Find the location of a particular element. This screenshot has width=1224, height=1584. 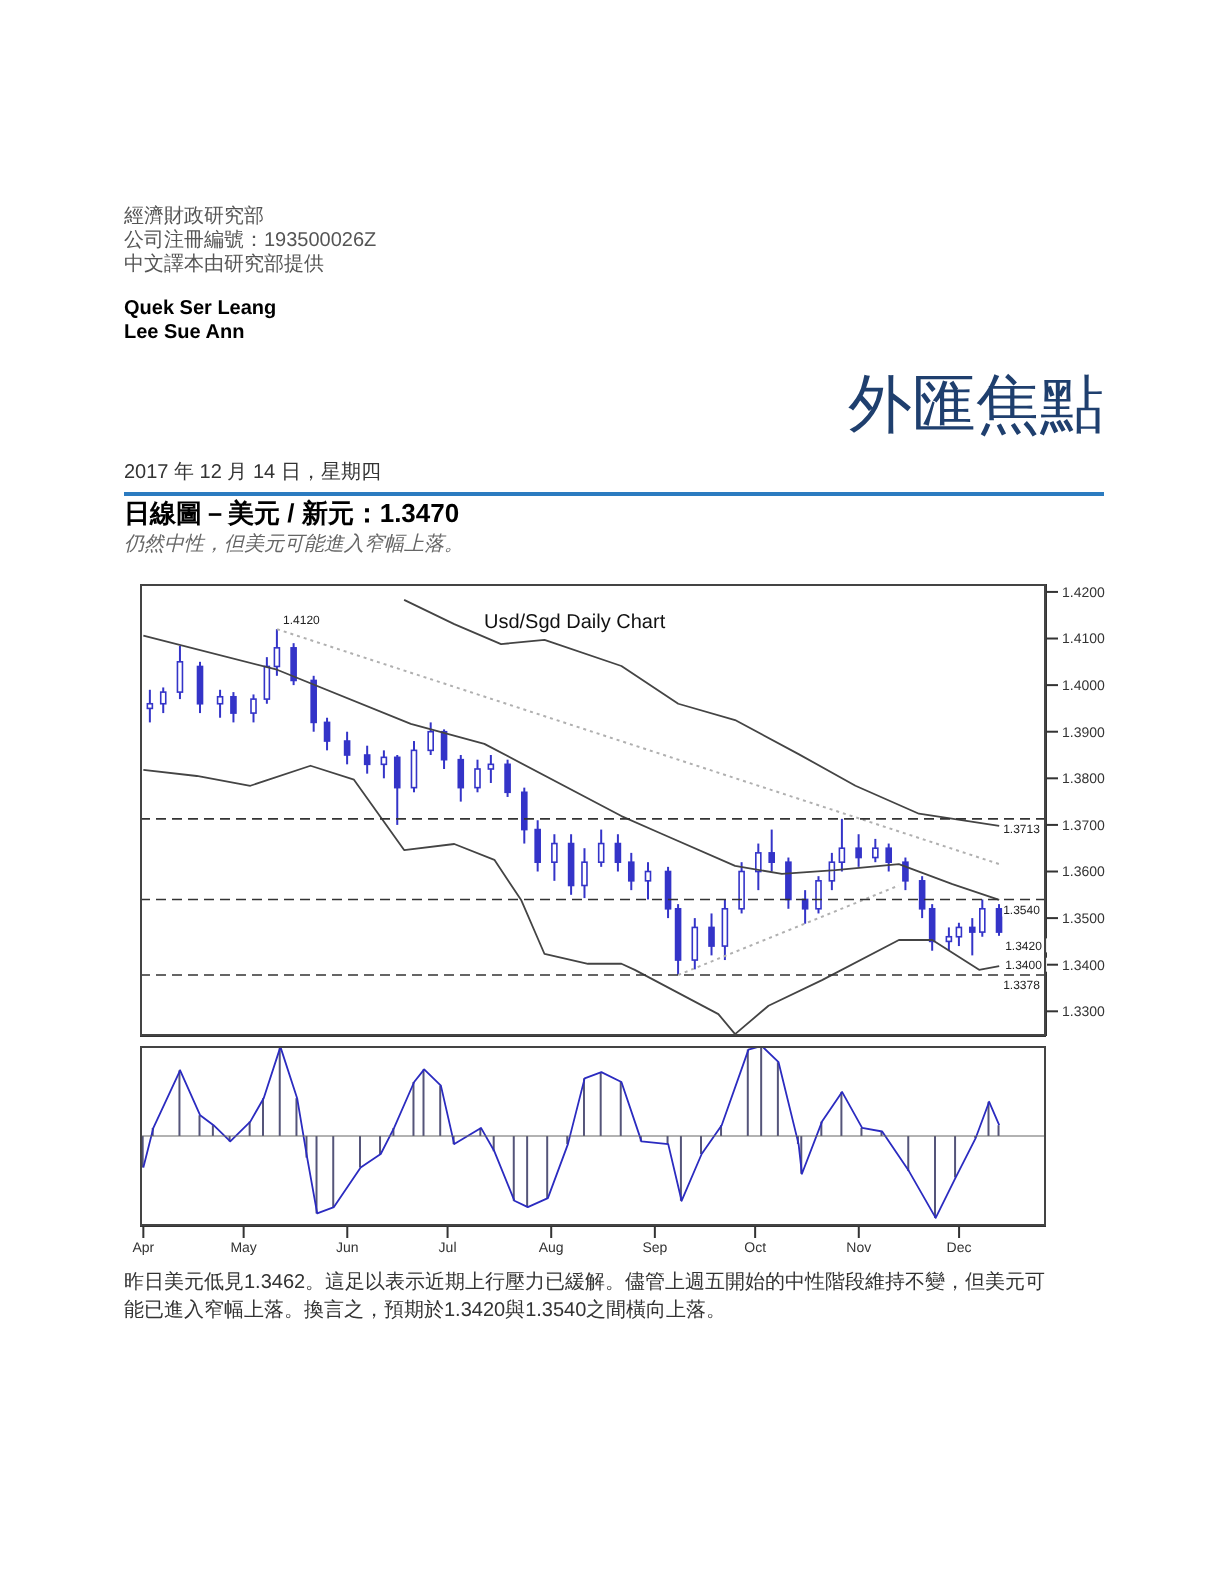

chart-subtitle: 仍然中性，但美元可能進入窄幅上落。 is located at coordinates (295, 543).